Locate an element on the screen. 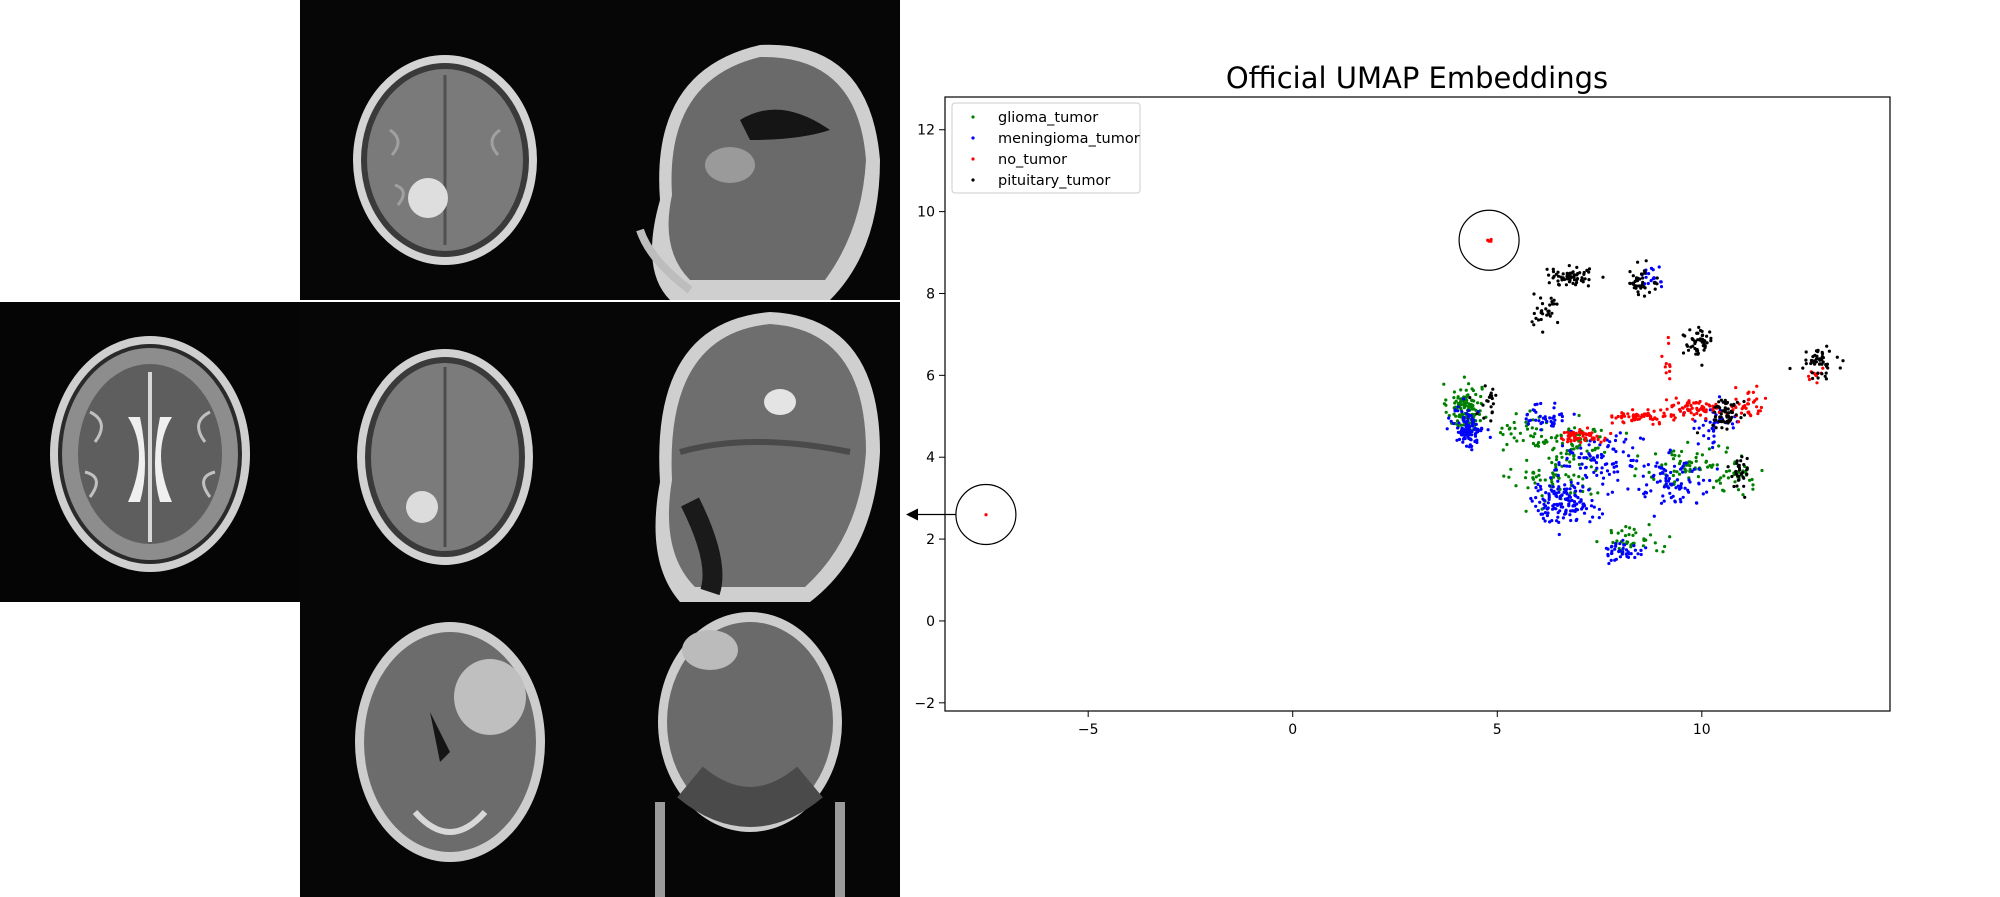 The height and width of the screenshot is (897, 2000). legend-label-pituitary: pituitary_tumor is located at coordinates (1054, 181).